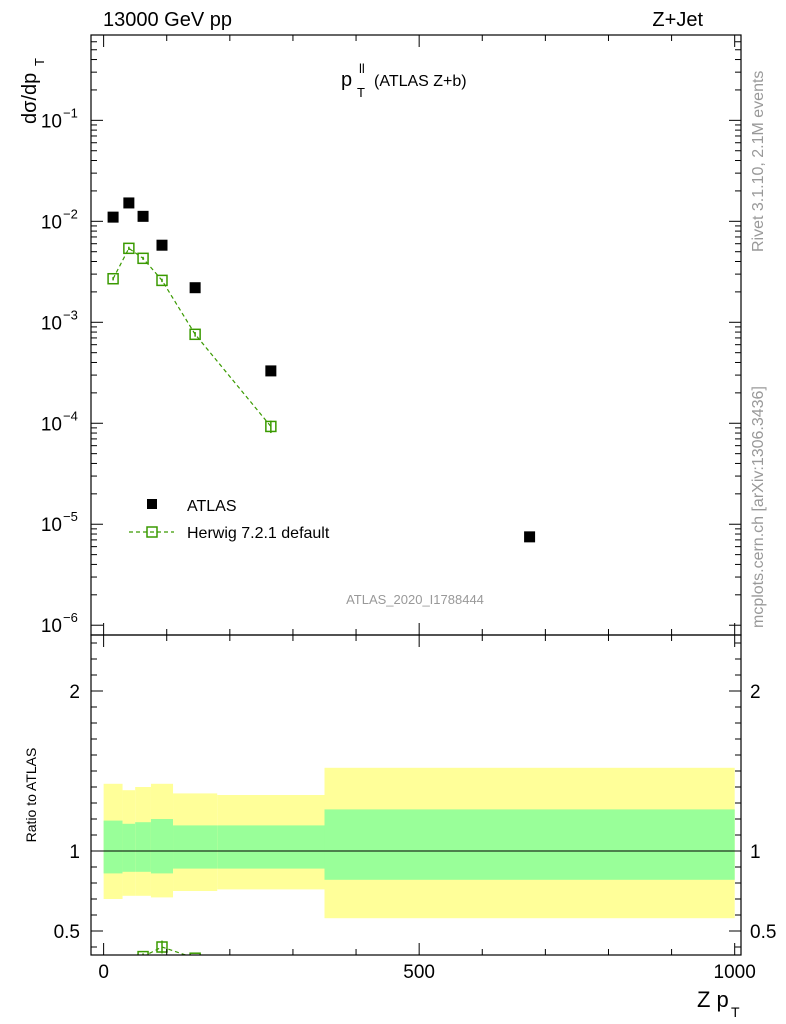 This screenshot has width=786, height=1024. Describe the element at coordinates (167, 20) in the screenshot. I see `collision-label: 13000 GeV pp` at that location.